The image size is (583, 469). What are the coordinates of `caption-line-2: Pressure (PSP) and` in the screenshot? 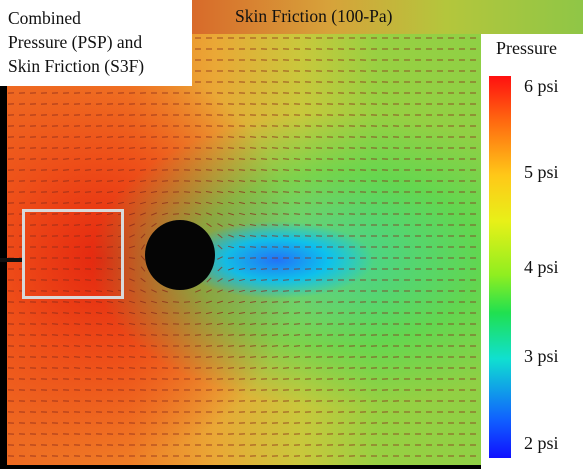 It's located at (75, 42).